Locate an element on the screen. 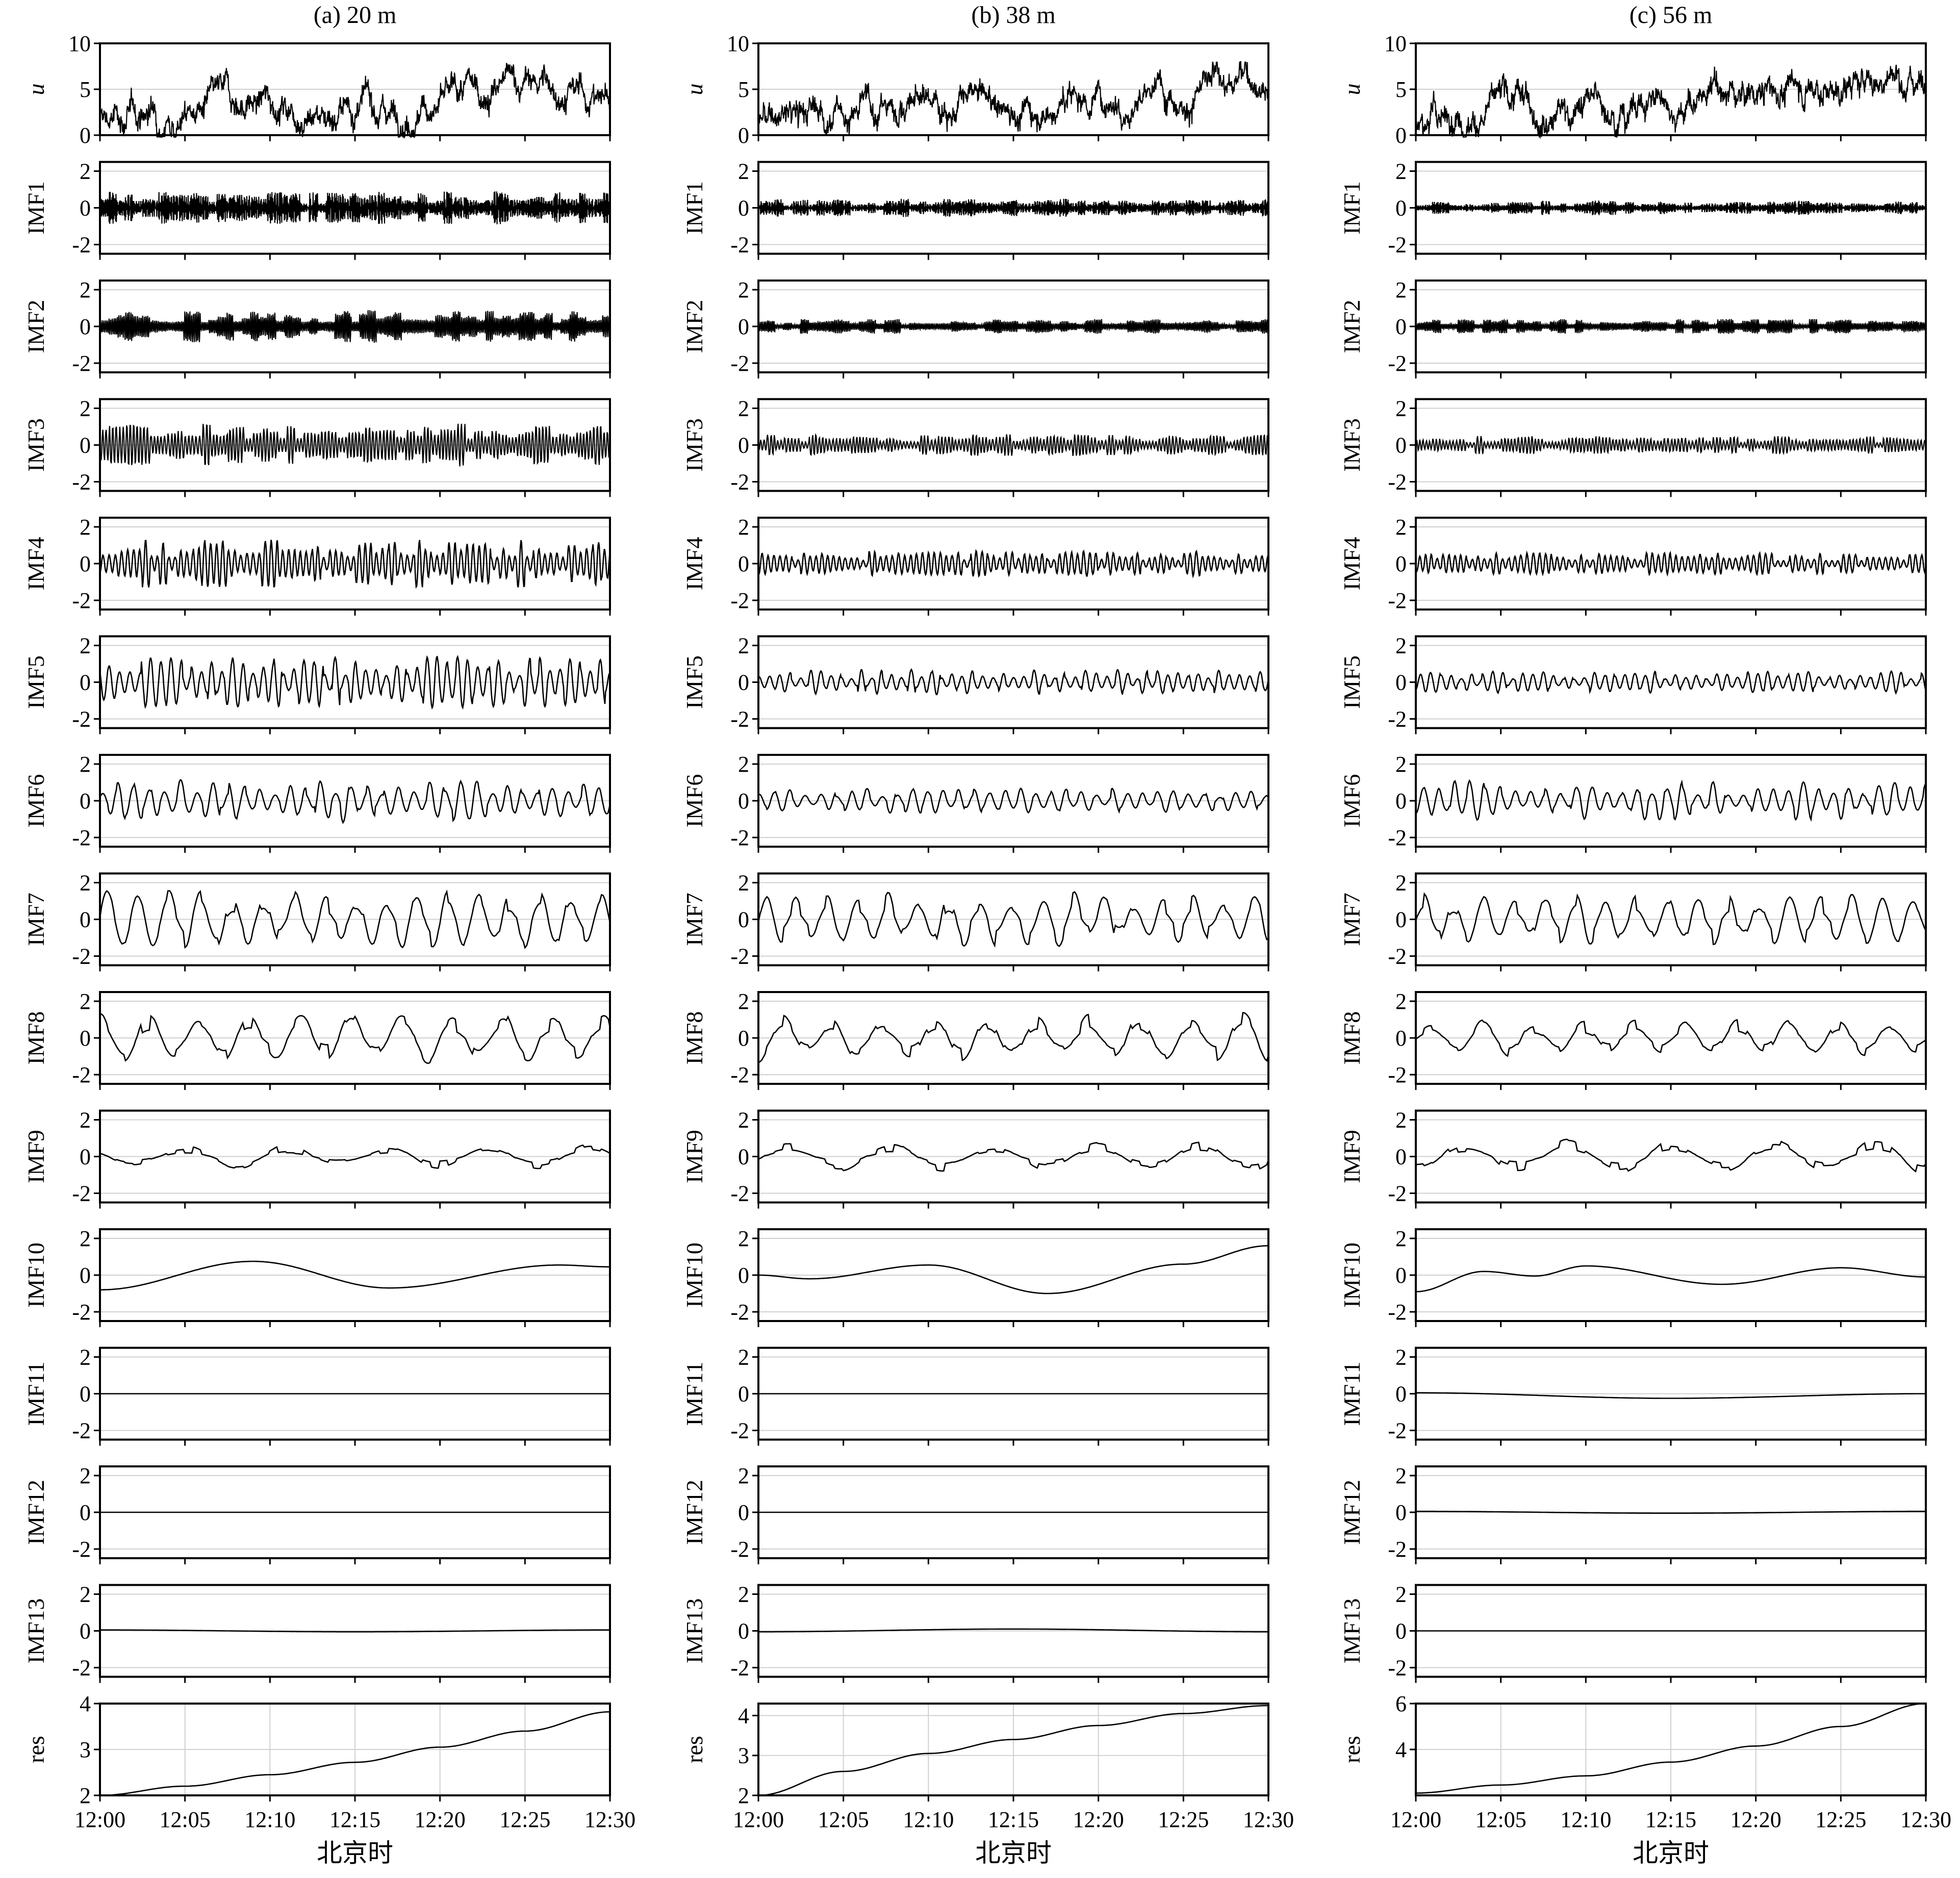  y-axis-label: IMF8 is located at coordinates (1352, 1038).